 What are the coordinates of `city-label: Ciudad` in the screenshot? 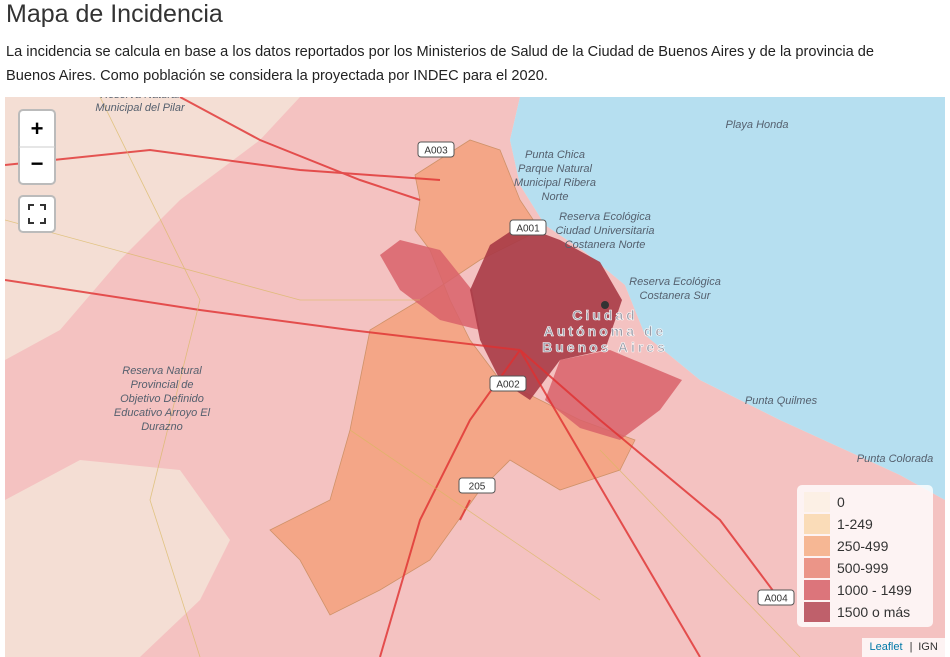 It's located at (604, 315).